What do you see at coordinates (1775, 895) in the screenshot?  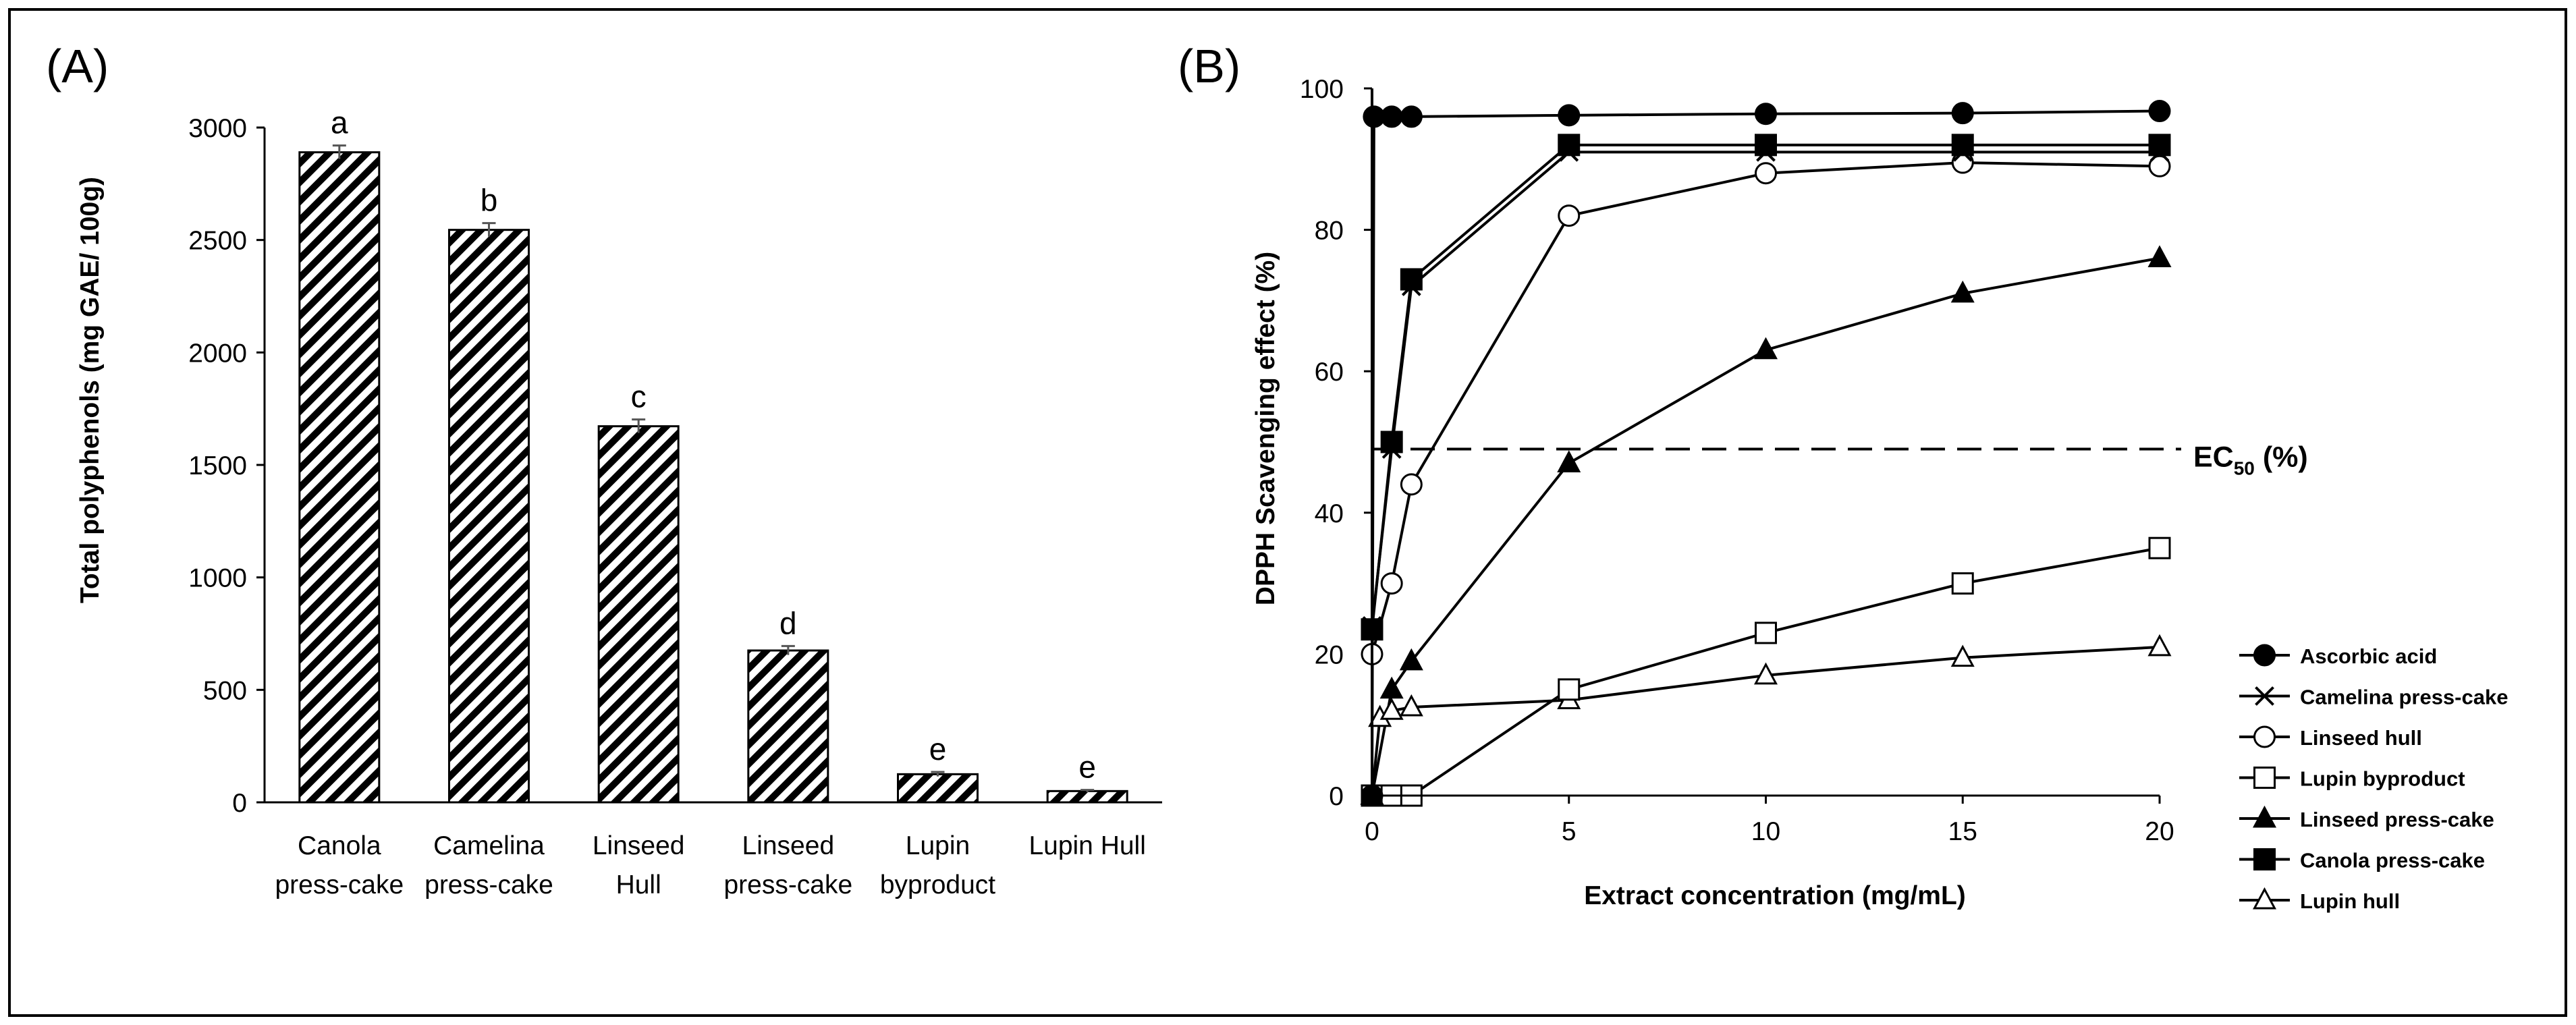 I see `panel-b-x-axis-label: Extract concentration (mg/mL)` at bounding box center [1775, 895].